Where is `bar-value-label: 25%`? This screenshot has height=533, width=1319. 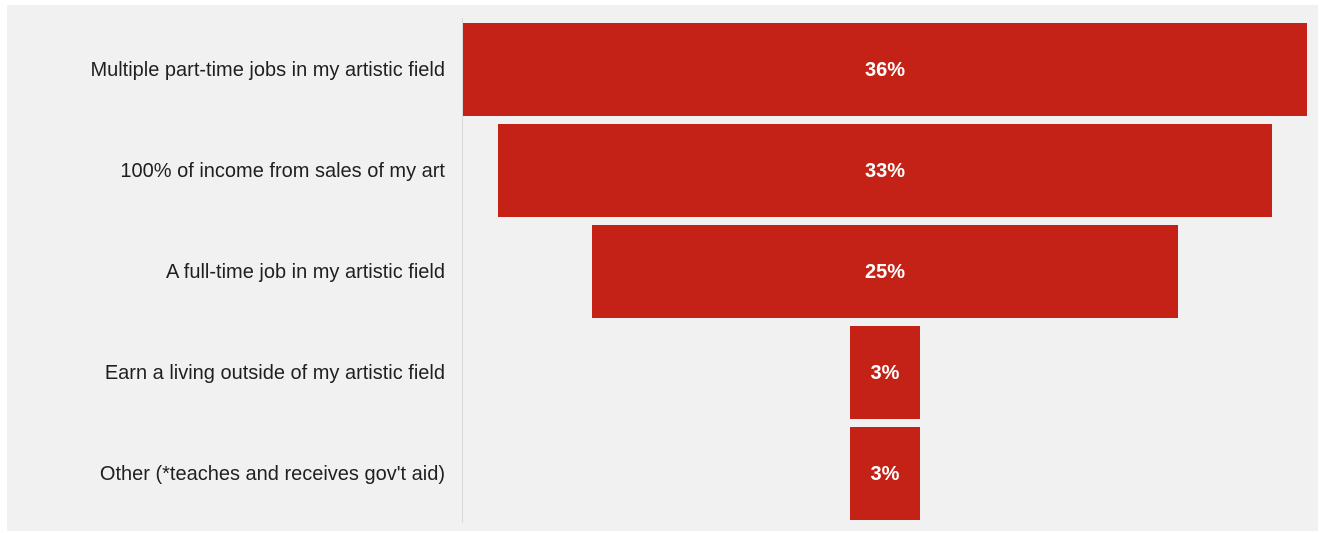 bar-value-label: 25% is located at coordinates (884, 271).